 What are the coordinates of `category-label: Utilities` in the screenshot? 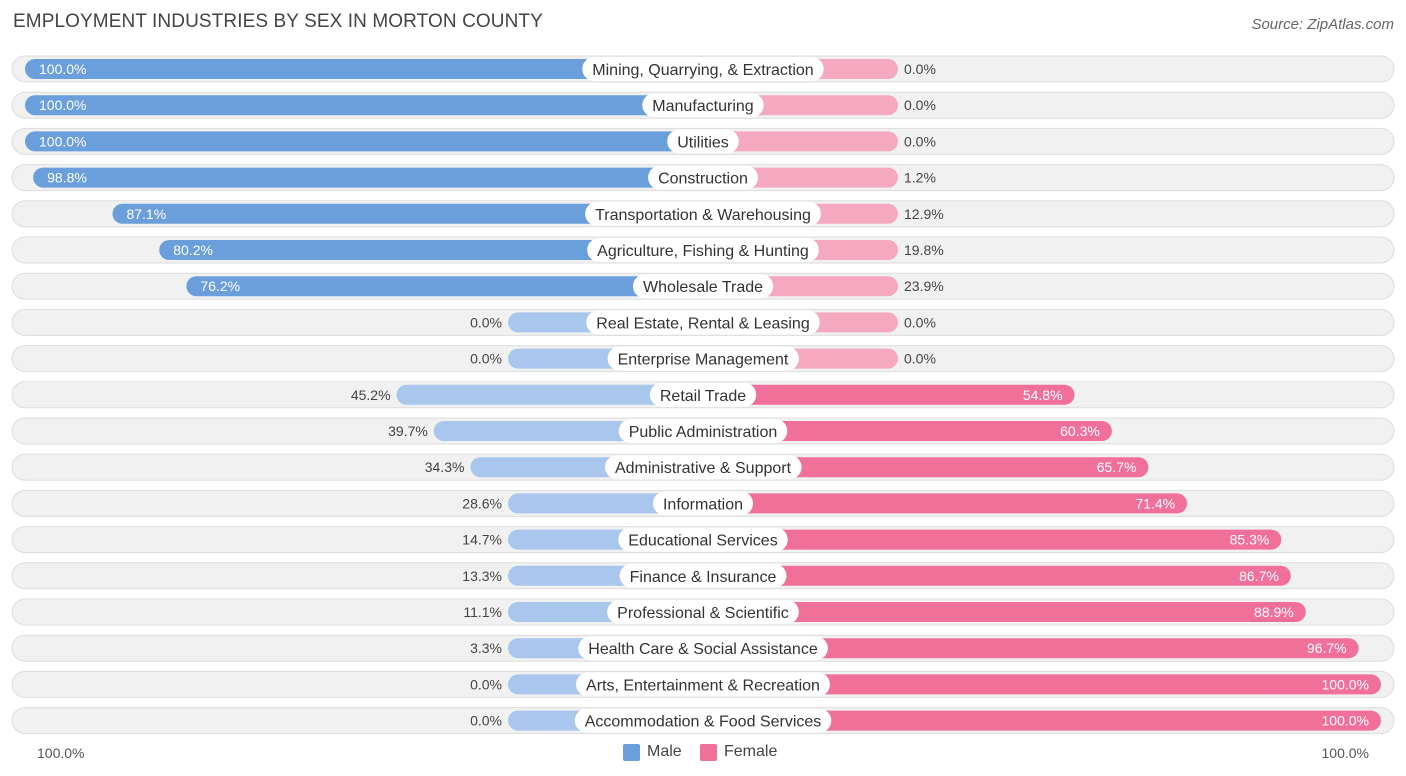 It's located at (703, 142).